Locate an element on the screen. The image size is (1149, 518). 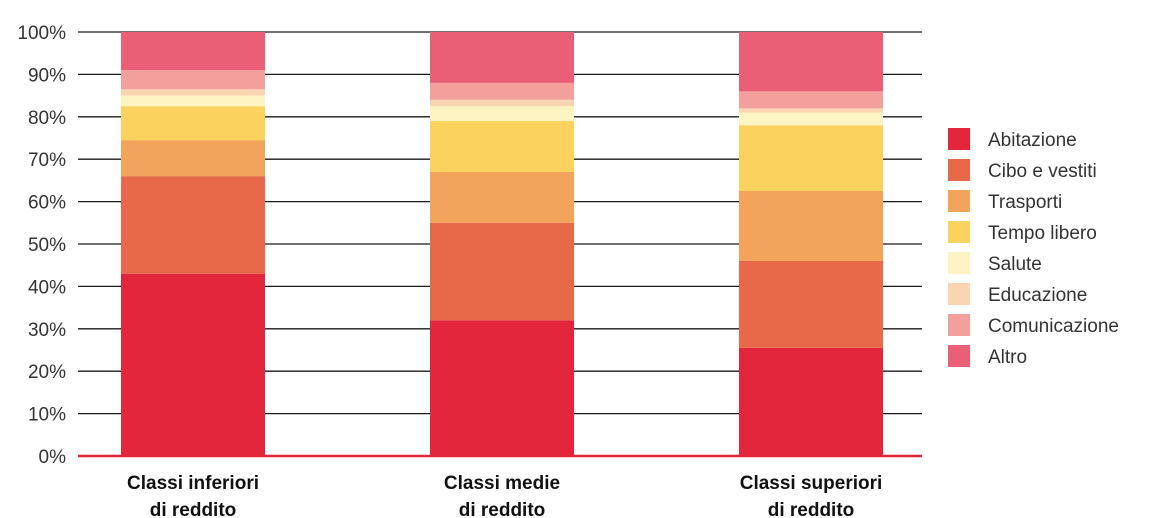
y-tick-label: 10% is located at coordinates (47, 415).